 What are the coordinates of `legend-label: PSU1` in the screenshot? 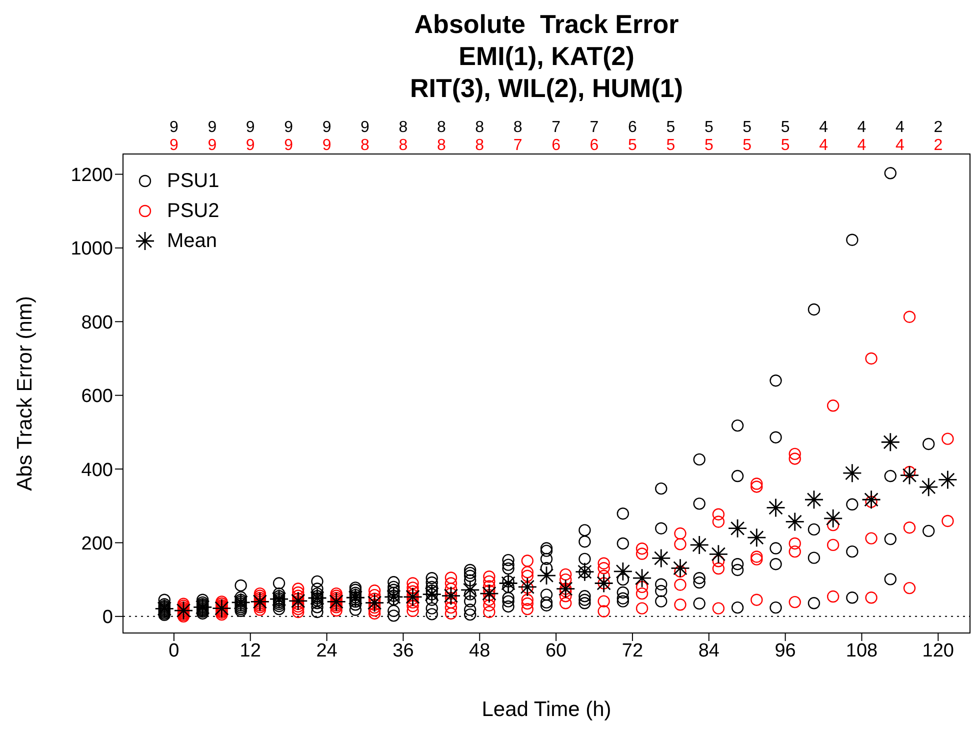 It's located at (193, 181).